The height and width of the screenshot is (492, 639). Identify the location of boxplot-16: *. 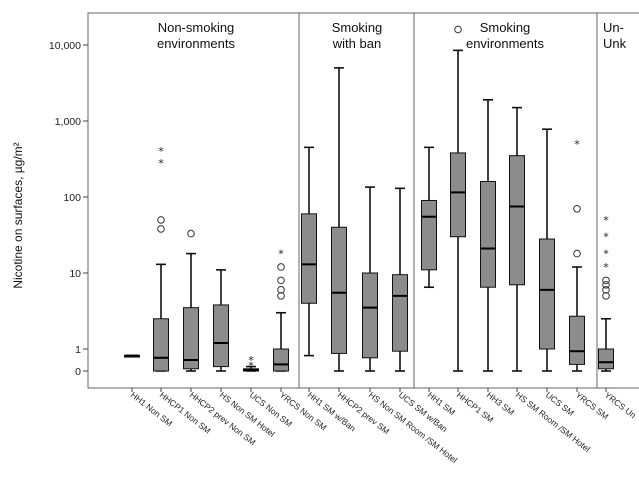
(577, 255).